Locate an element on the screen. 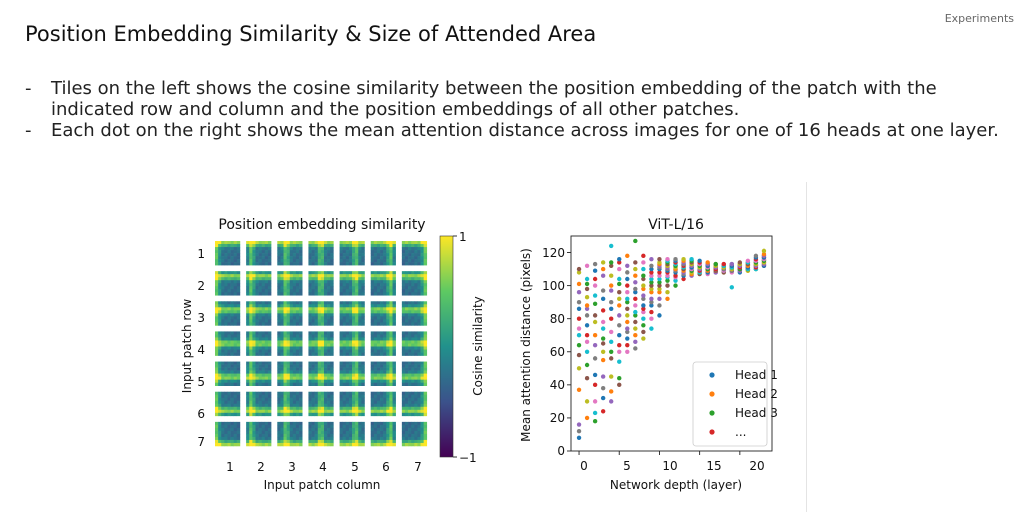  column-tick-label: 6 is located at coordinates (386, 467).